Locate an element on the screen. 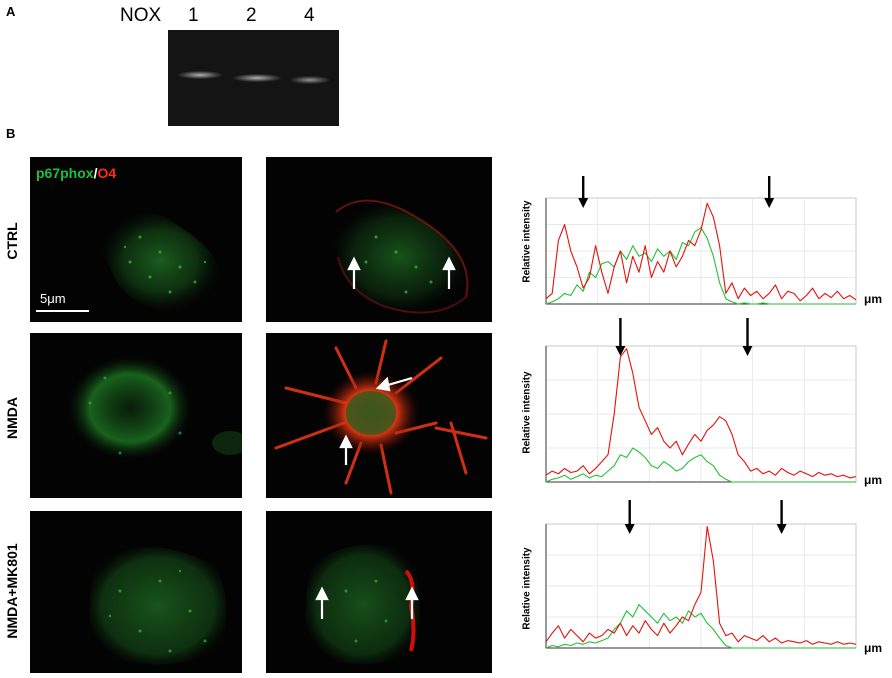  profile-xunit-ctrl: μm is located at coordinates (873, 299).